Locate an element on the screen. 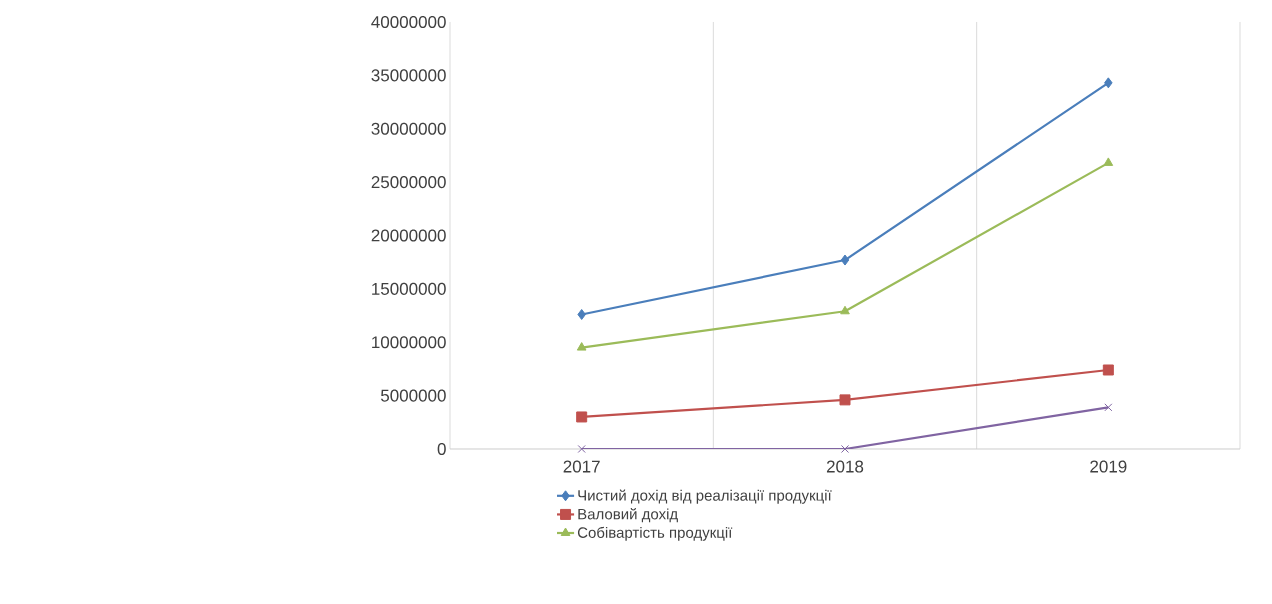 This screenshot has width=1272, height=604. y-tick-label: 40000000 is located at coordinates (408, 22).